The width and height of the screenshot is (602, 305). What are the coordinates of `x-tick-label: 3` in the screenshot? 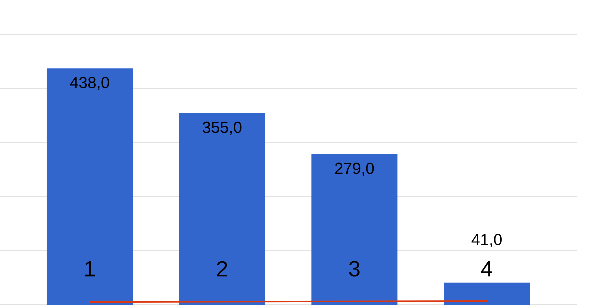 It's located at (354, 269).